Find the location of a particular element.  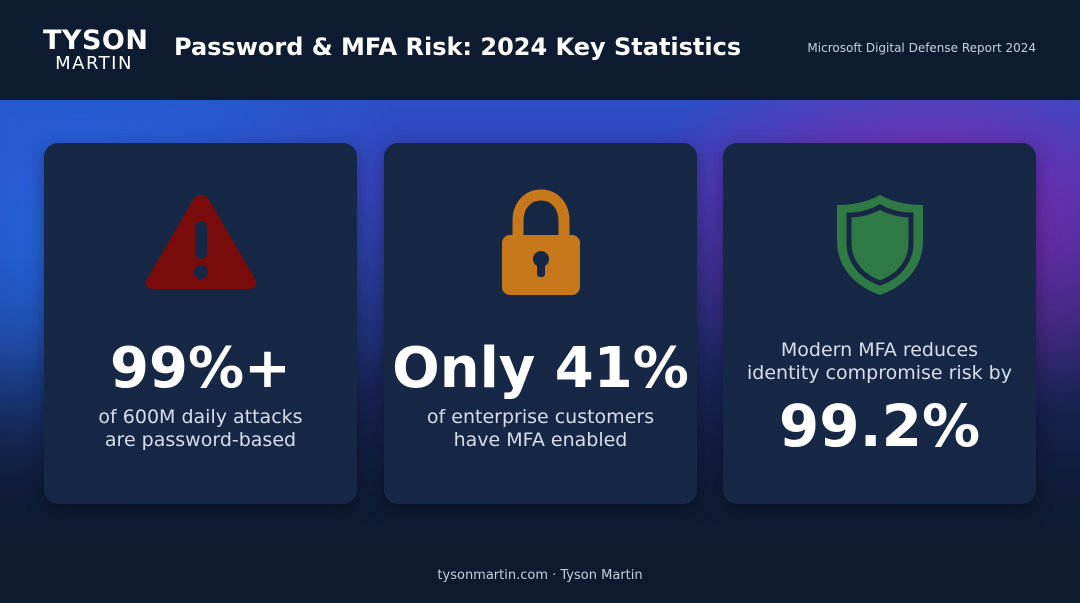

stat-caption-line1: of 600M daily attacks is located at coordinates (200, 417).